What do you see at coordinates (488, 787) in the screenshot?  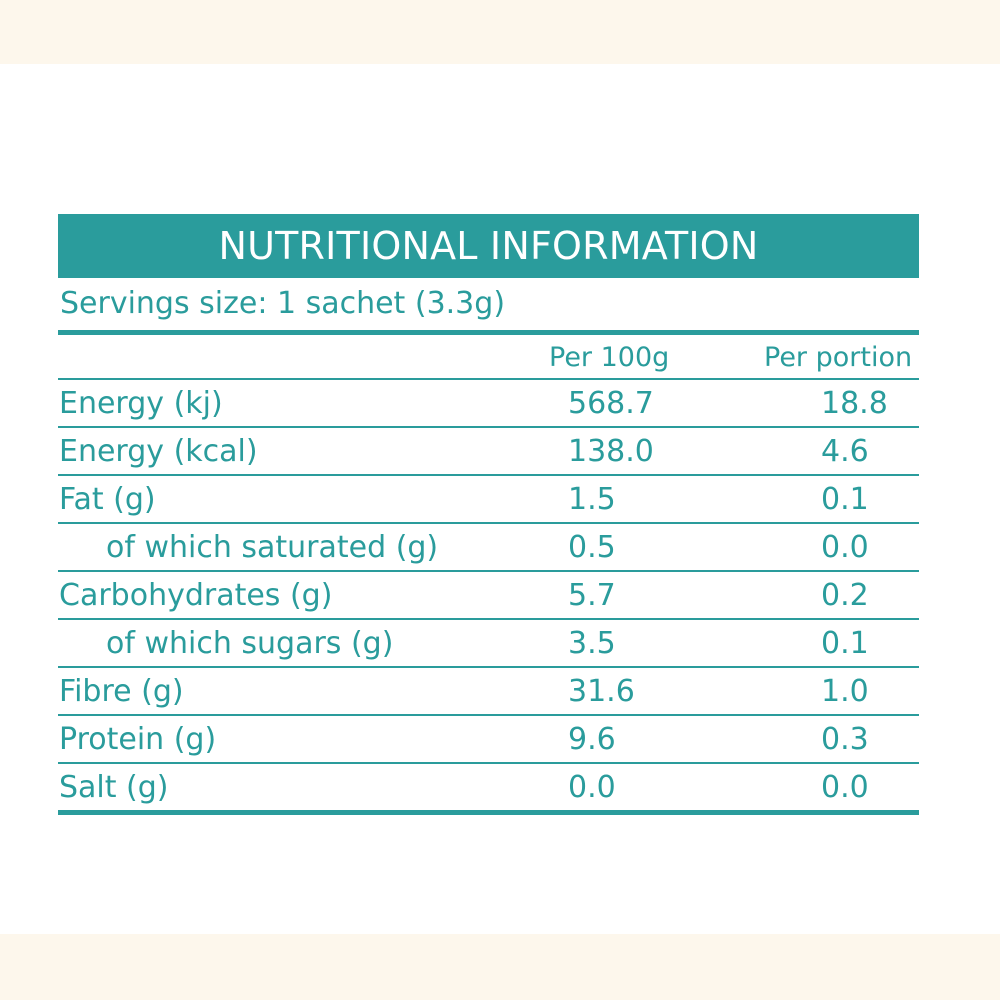 I see `table-row: Salt (g) 0.0 0.0` at bounding box center [488, 787].